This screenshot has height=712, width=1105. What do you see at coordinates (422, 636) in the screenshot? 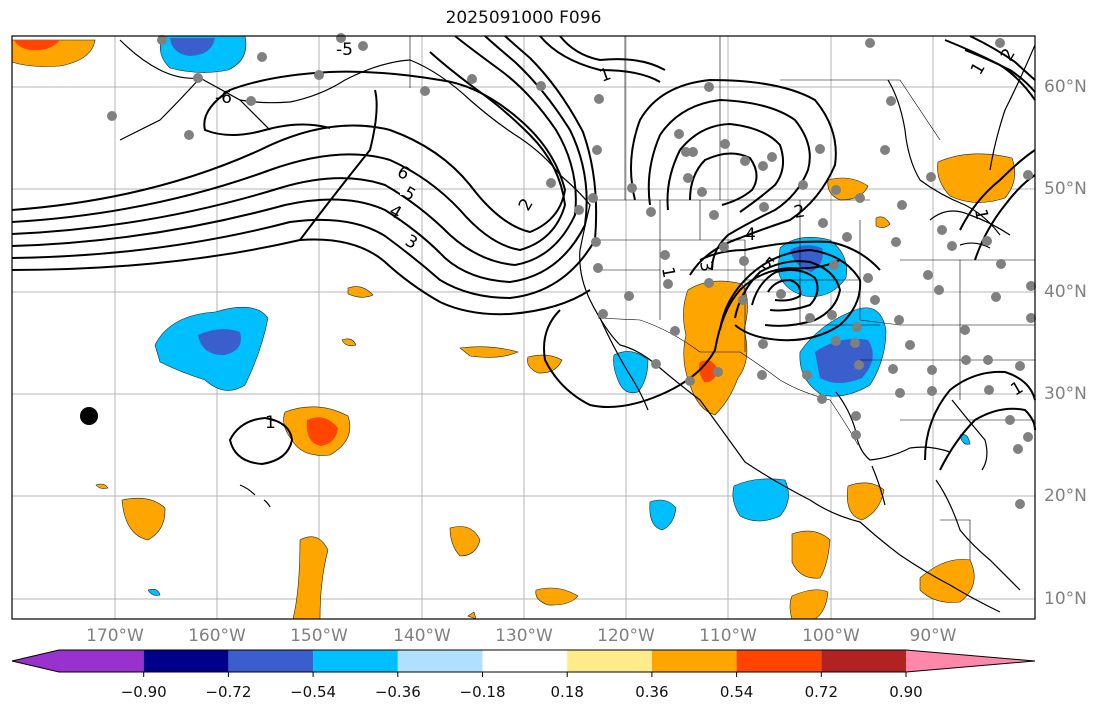
I see `lon-label: 140°W` at bounding box center [422, 636].